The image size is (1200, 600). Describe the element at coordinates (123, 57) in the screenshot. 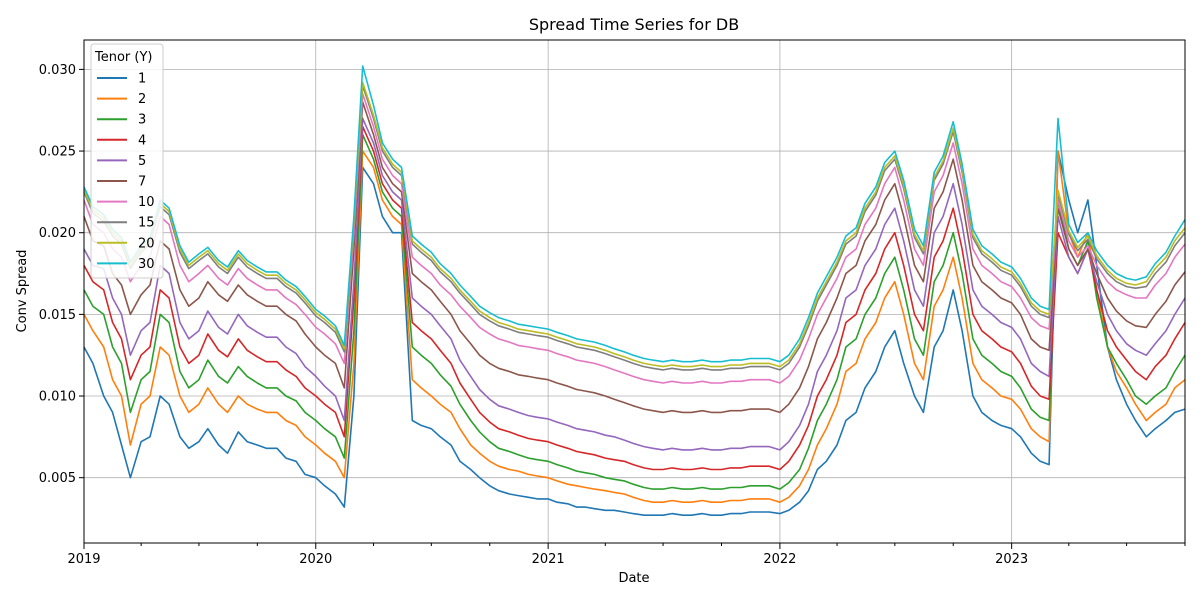

I see `legend-title: Tenor (Y)` at that location.